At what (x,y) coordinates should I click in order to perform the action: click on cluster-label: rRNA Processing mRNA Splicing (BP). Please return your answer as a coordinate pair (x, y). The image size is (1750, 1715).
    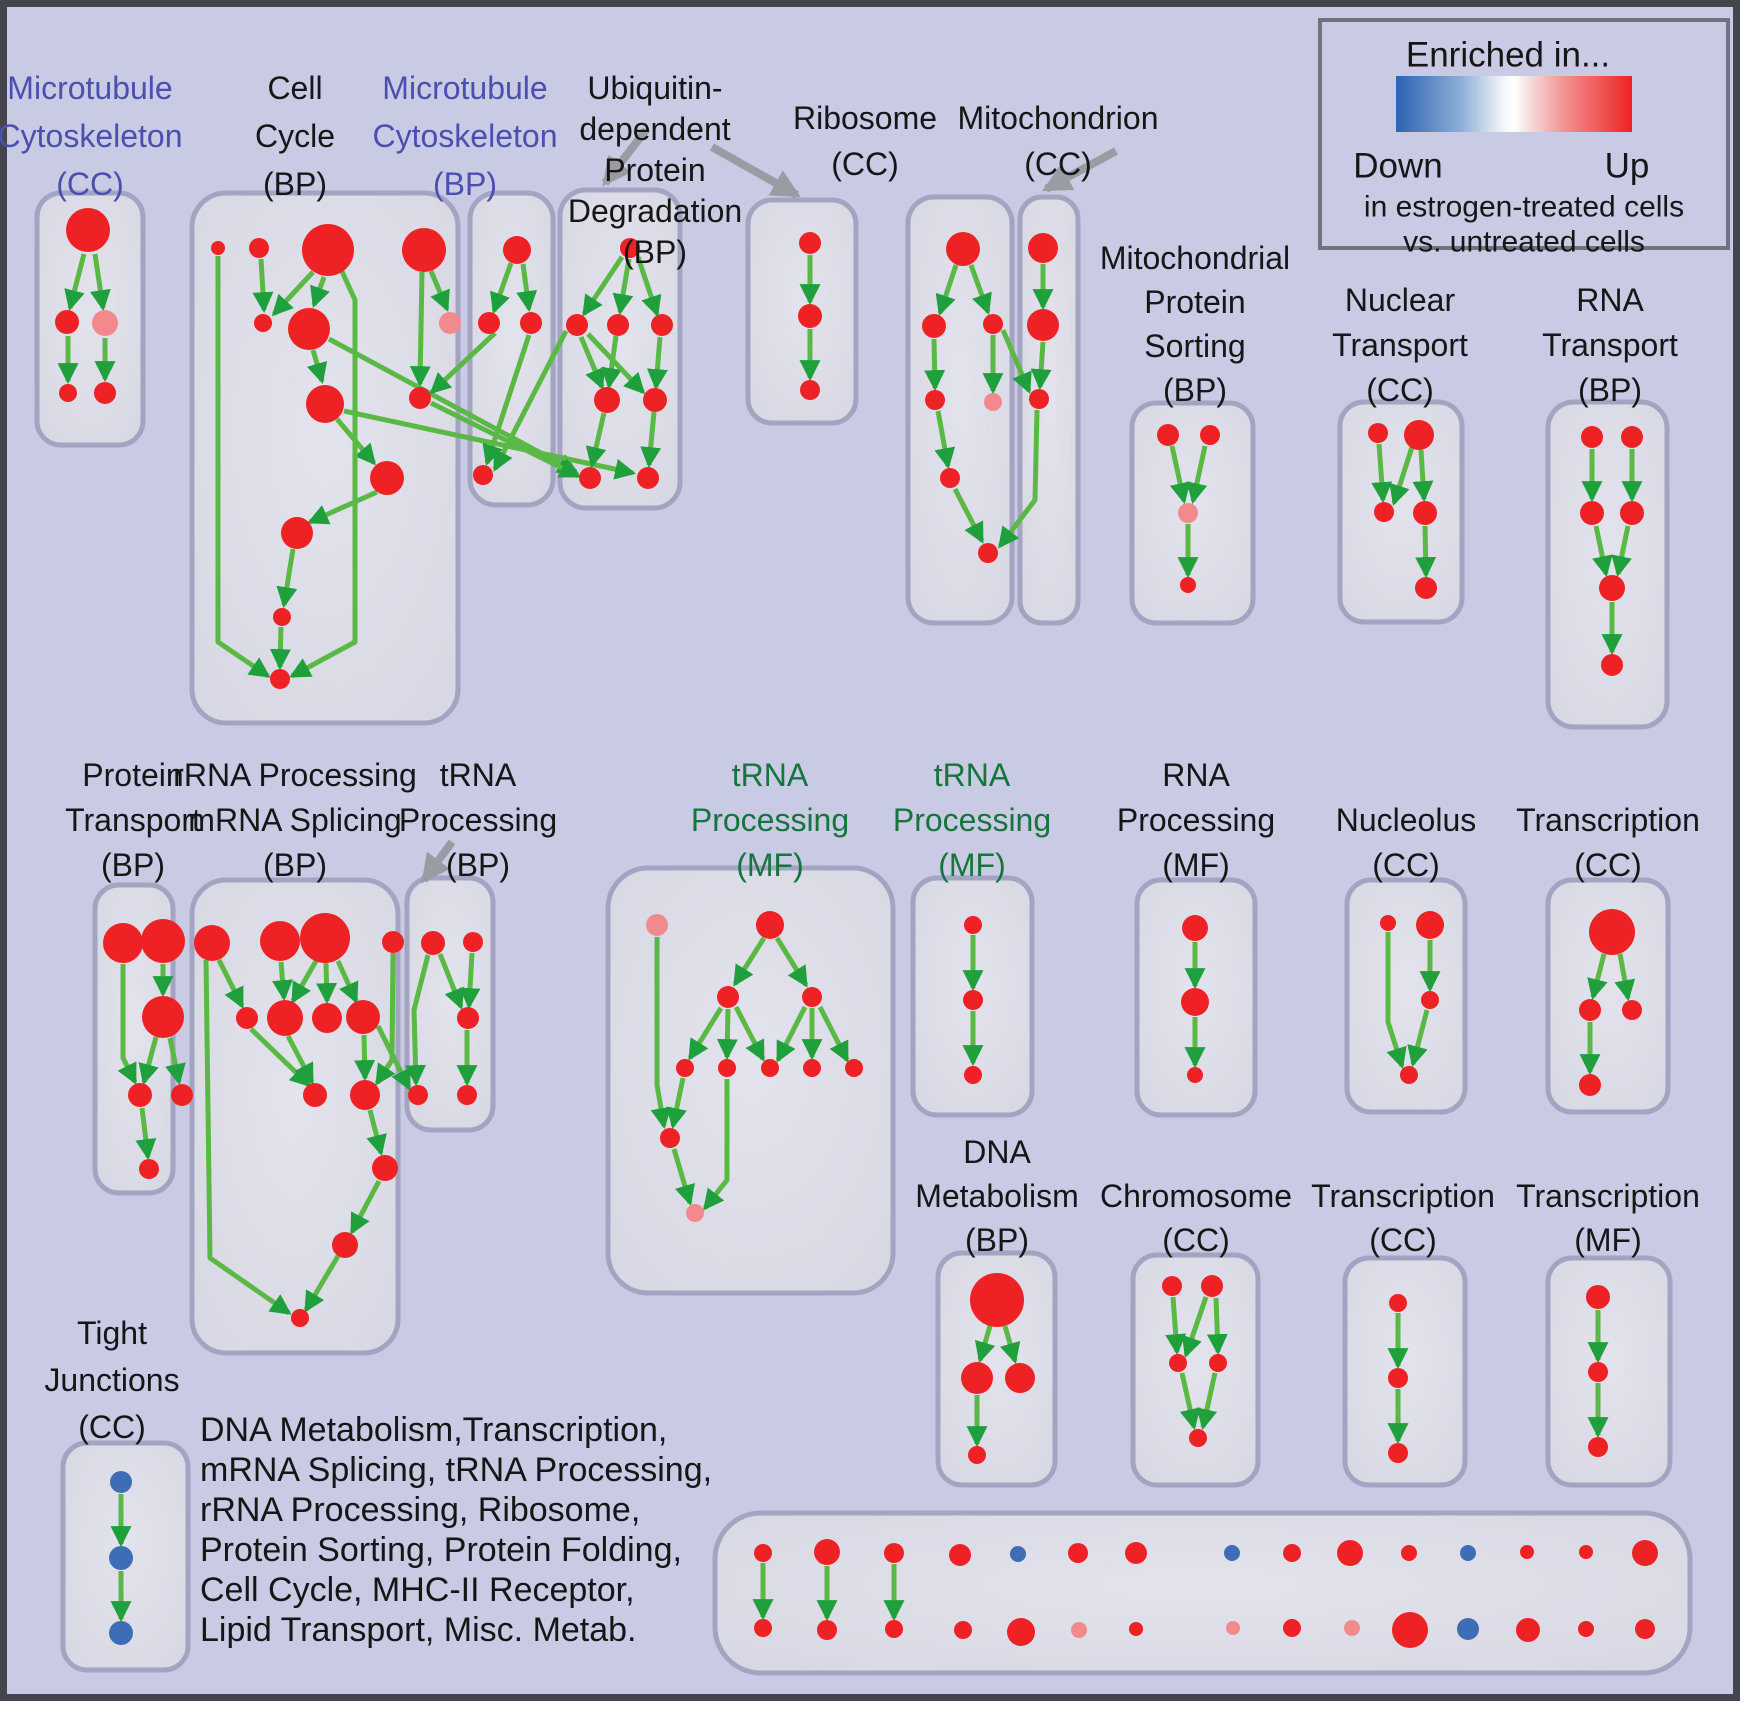
    Looking at the image, I should click on (295, 820).